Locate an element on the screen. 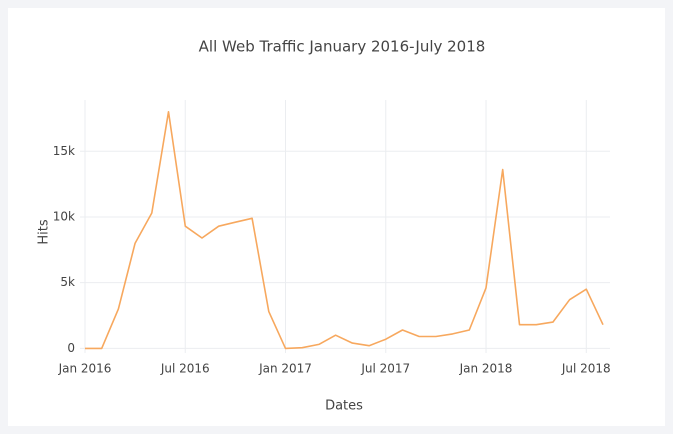 The width and height of the screenshot is (673, 434). x-tick-label: Jul 2018 is located at coordinates (586, 369).